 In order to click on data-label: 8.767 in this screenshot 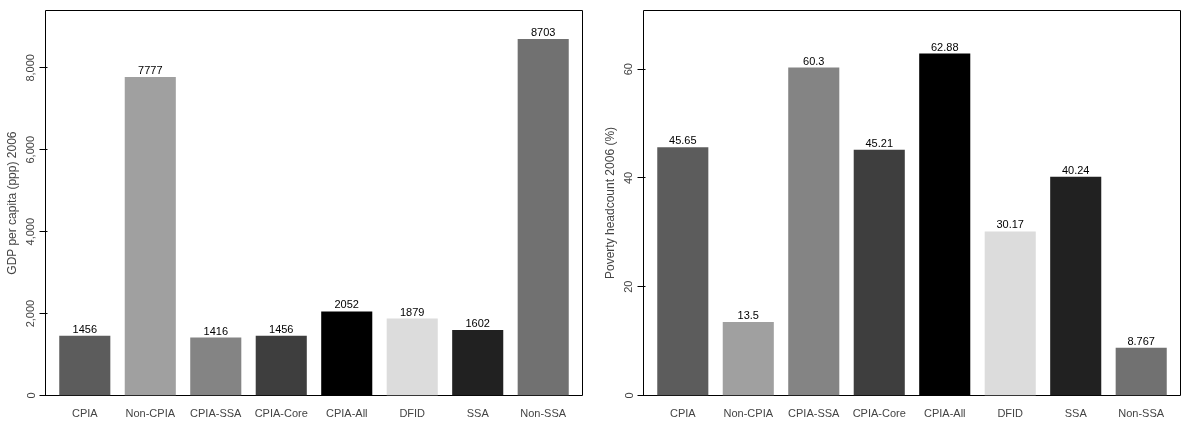, I will do `click(1141, 340)`.